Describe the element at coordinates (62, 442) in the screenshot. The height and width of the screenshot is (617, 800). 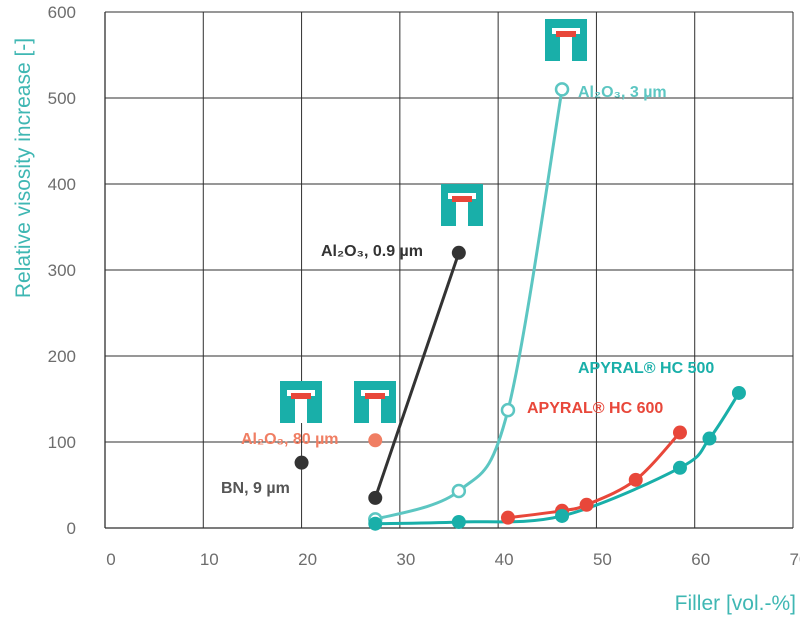
I see `y-tick-label: 100` at that location.